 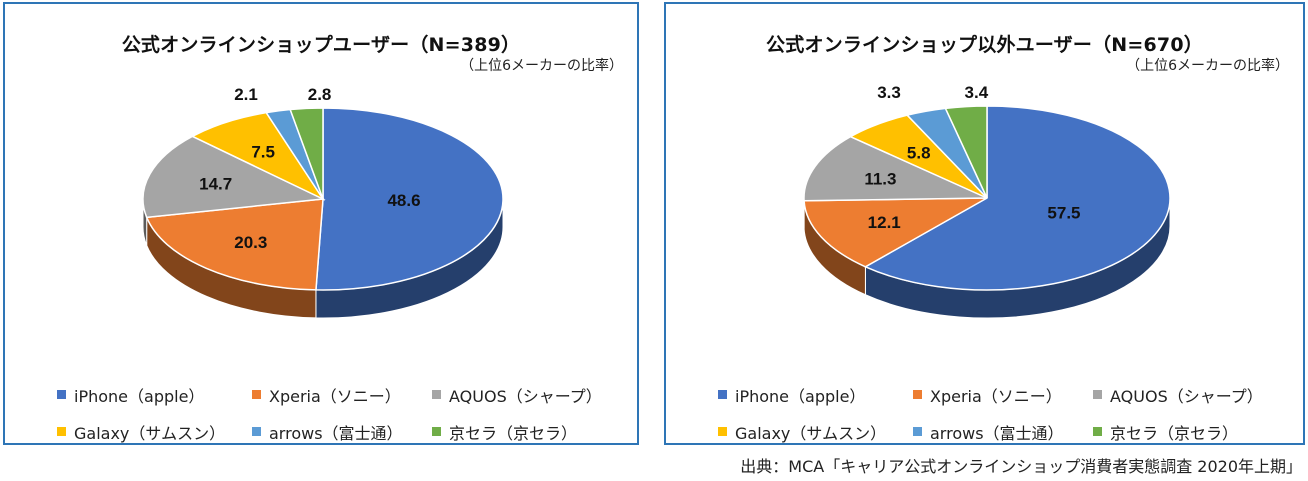 What do you see at coordinates (880, 178) in the screenshot?
I see `data-label-aquos: 11.3` at bounding box center [880, 178].